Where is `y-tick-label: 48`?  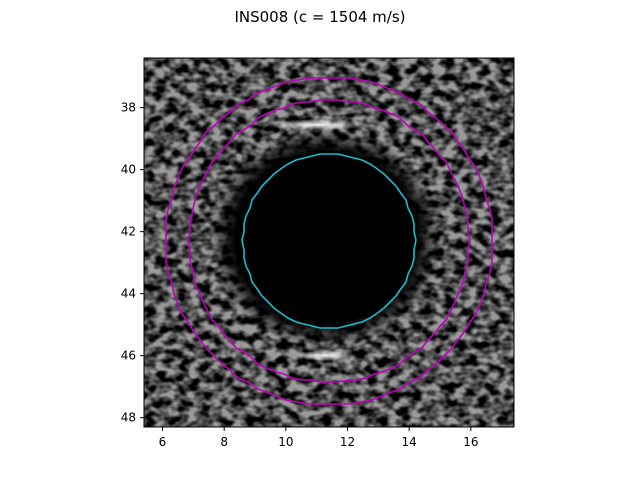 y-tick-label: 48 is located at coordinates (128, 418).